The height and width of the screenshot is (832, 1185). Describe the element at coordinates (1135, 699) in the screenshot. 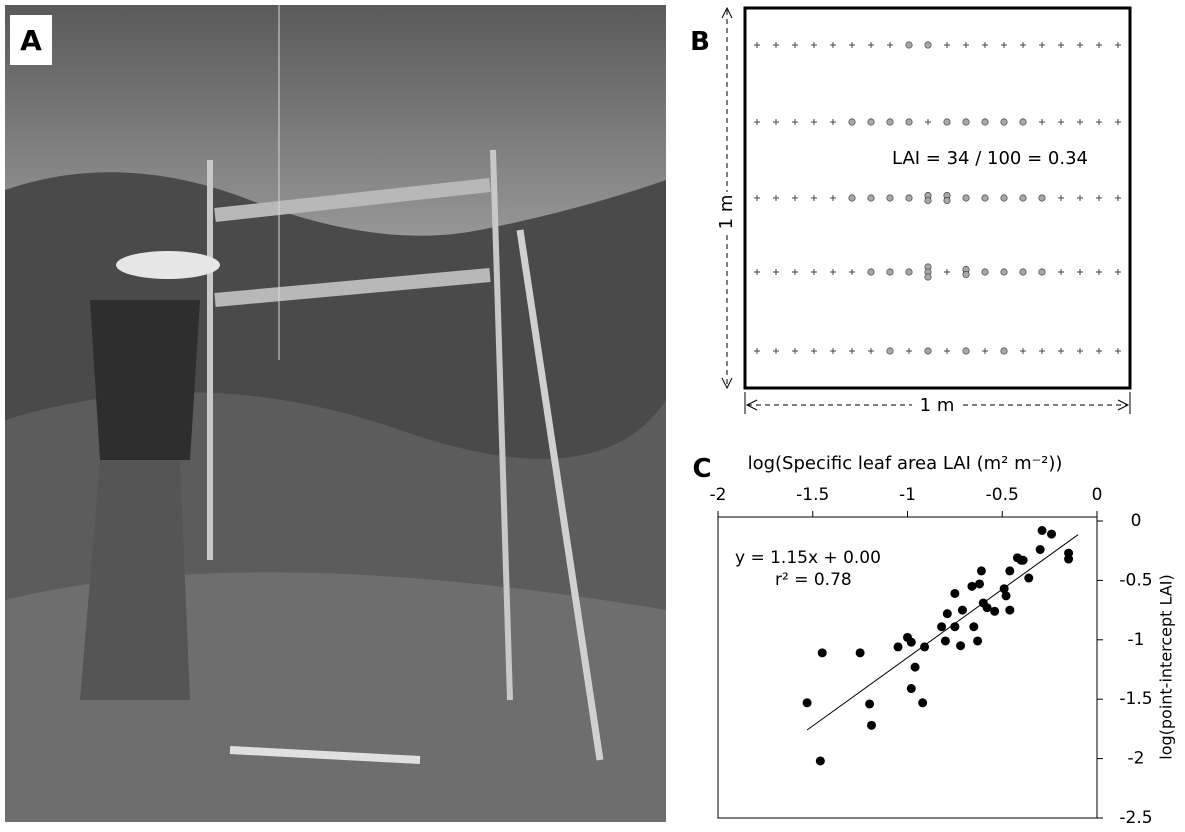

I see `y-tick-label: -1.5` at that location.